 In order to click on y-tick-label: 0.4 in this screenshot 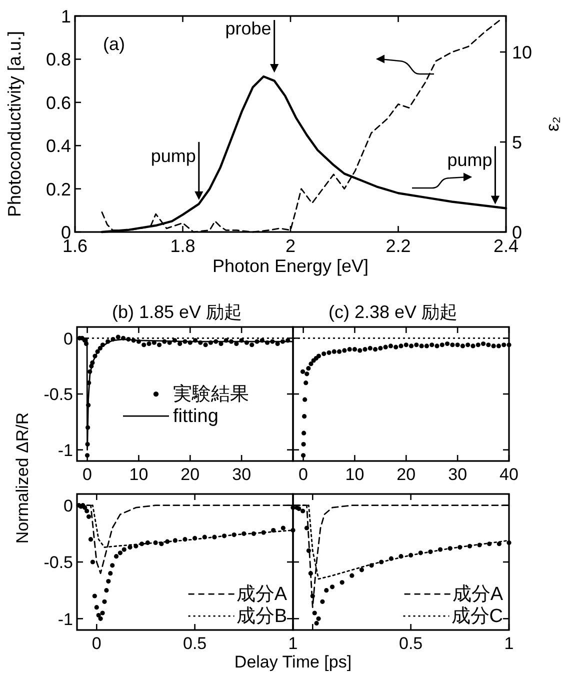, I will do `click(58, 146)`.